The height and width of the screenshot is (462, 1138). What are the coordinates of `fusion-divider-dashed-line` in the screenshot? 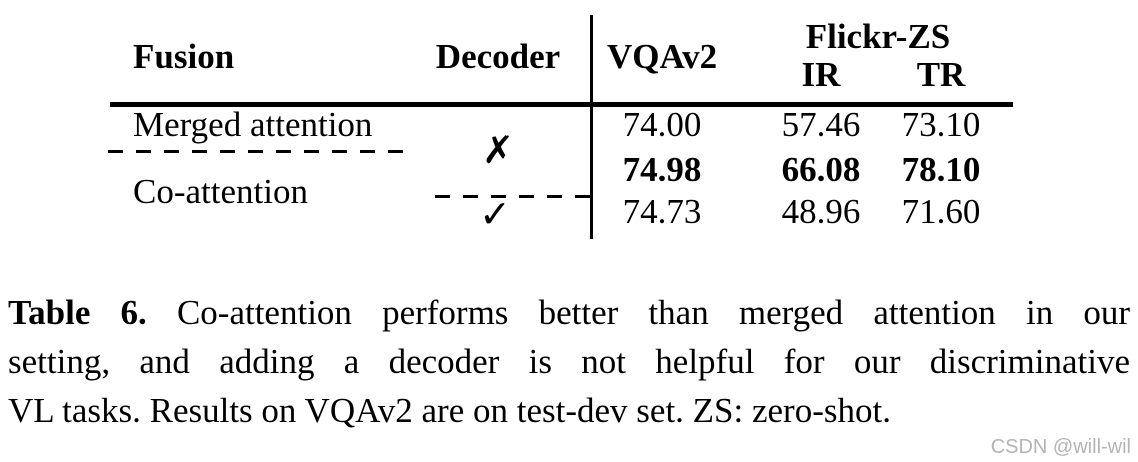 It's located at (261, 151).